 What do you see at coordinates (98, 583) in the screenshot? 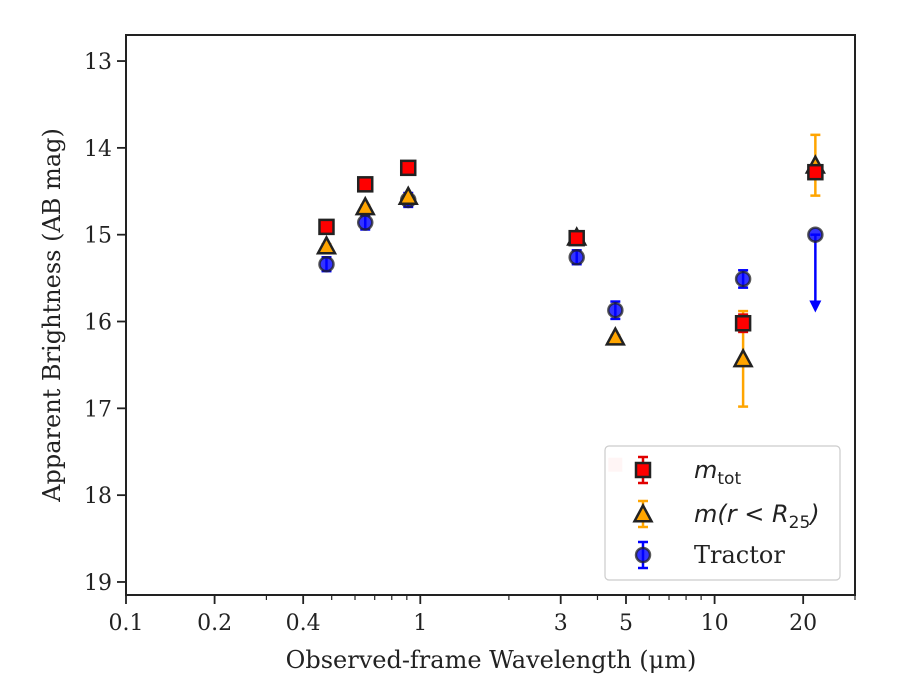
I see `y-tick-label: 19` at bounding box center [98, 583].